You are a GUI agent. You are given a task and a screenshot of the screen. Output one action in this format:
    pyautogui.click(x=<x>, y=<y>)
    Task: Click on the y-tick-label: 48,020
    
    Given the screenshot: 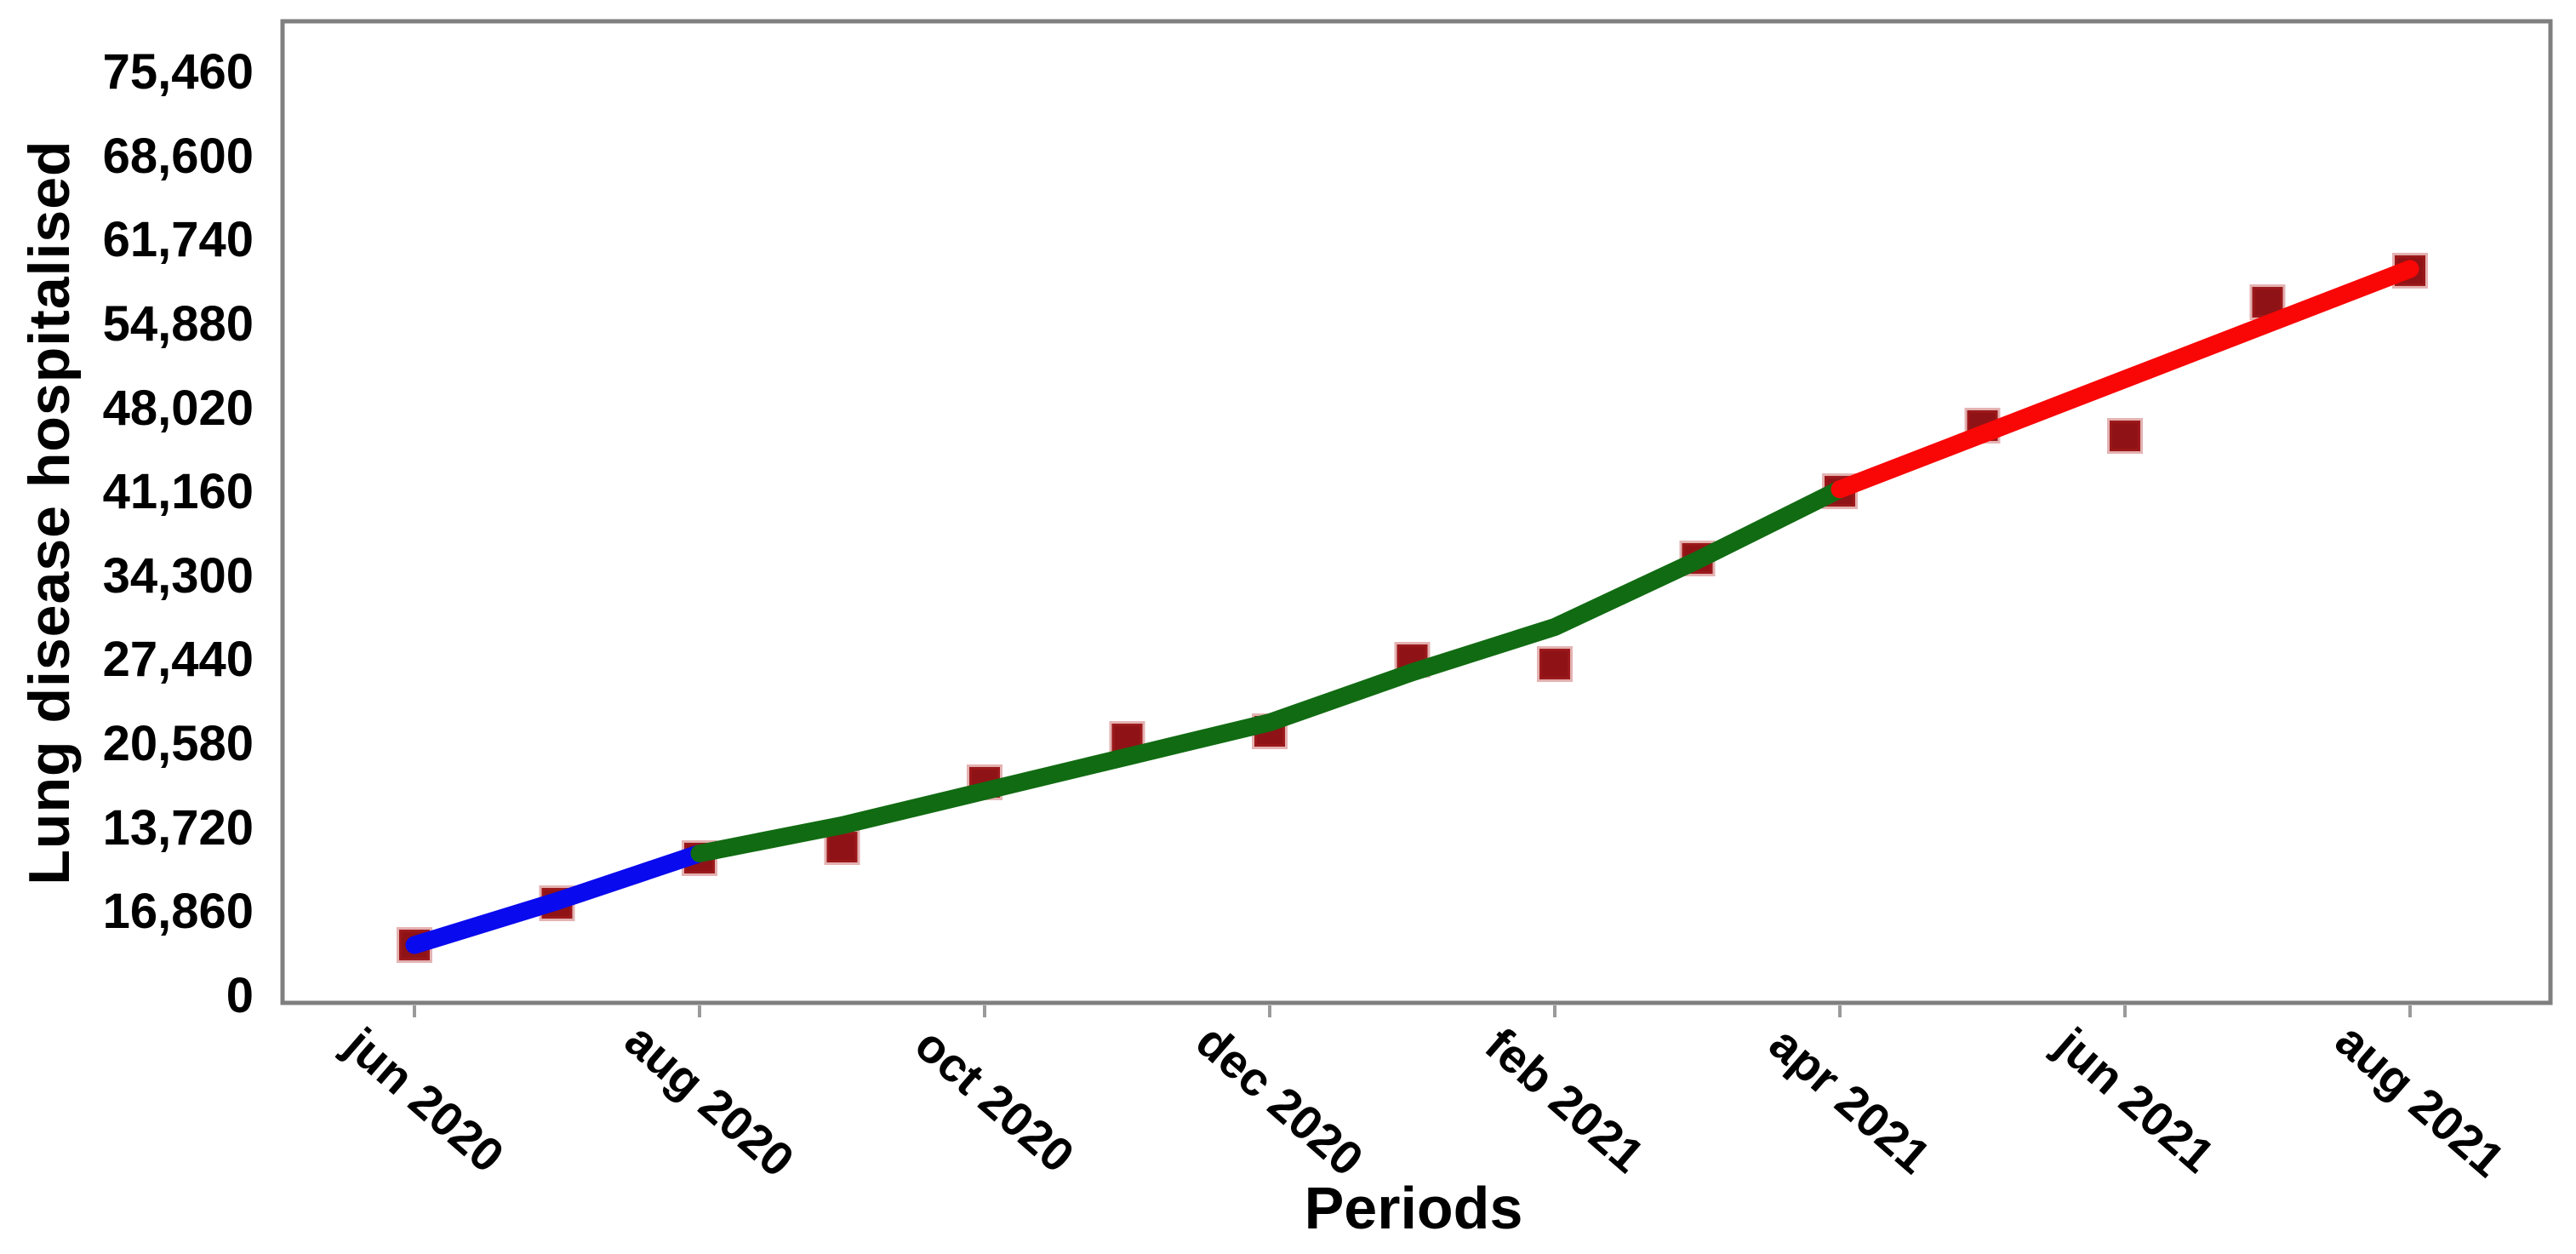 What is the action you would take?
    pyautogui.click(x=178, y=408)
    